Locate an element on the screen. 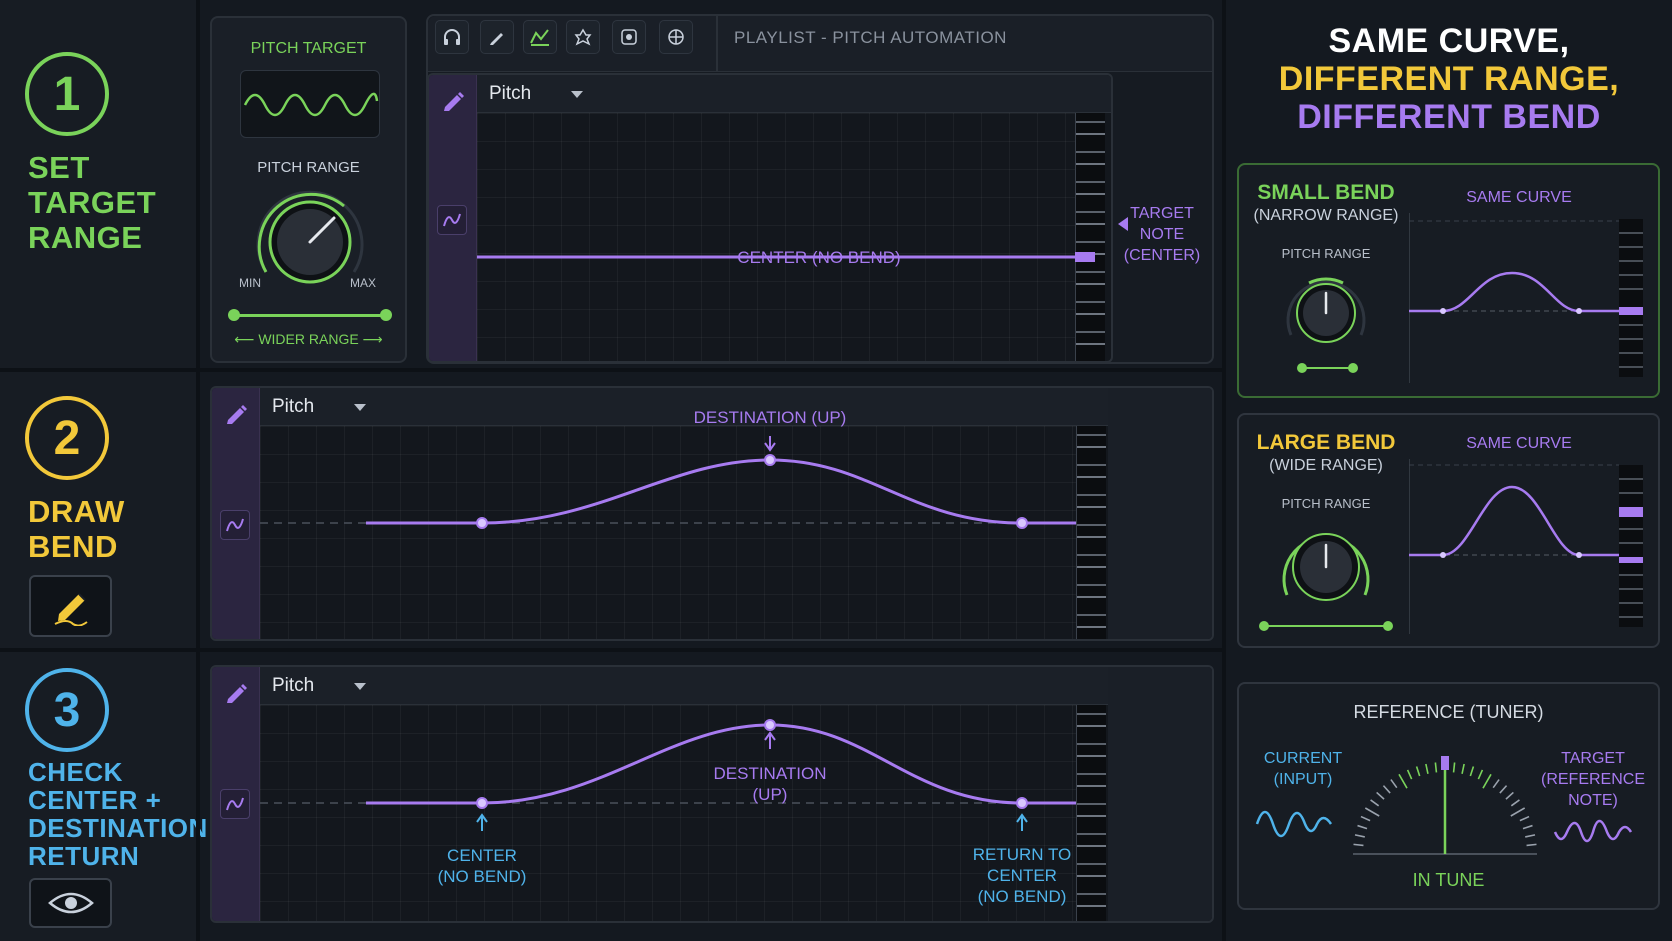  automation-curve-flat is located at coordinates (795, 238).